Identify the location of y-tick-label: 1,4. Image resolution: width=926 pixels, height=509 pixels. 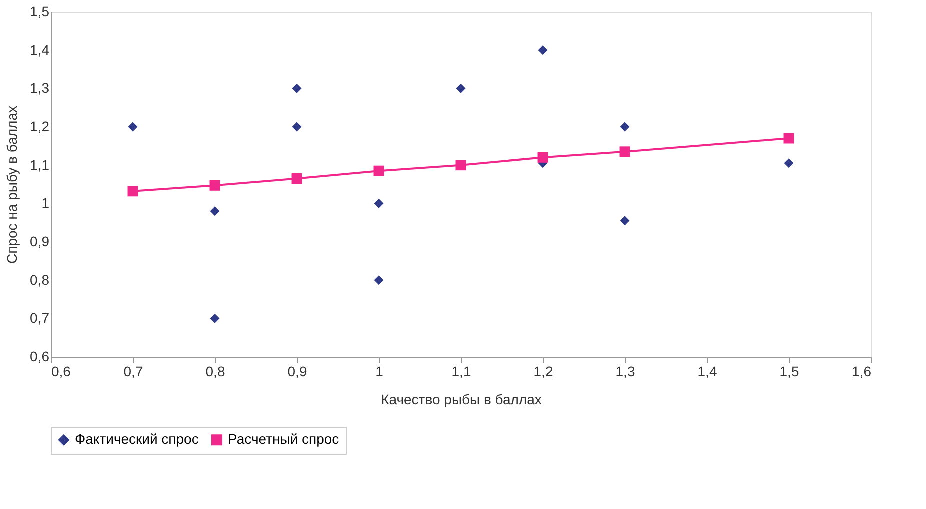
(40, 50).